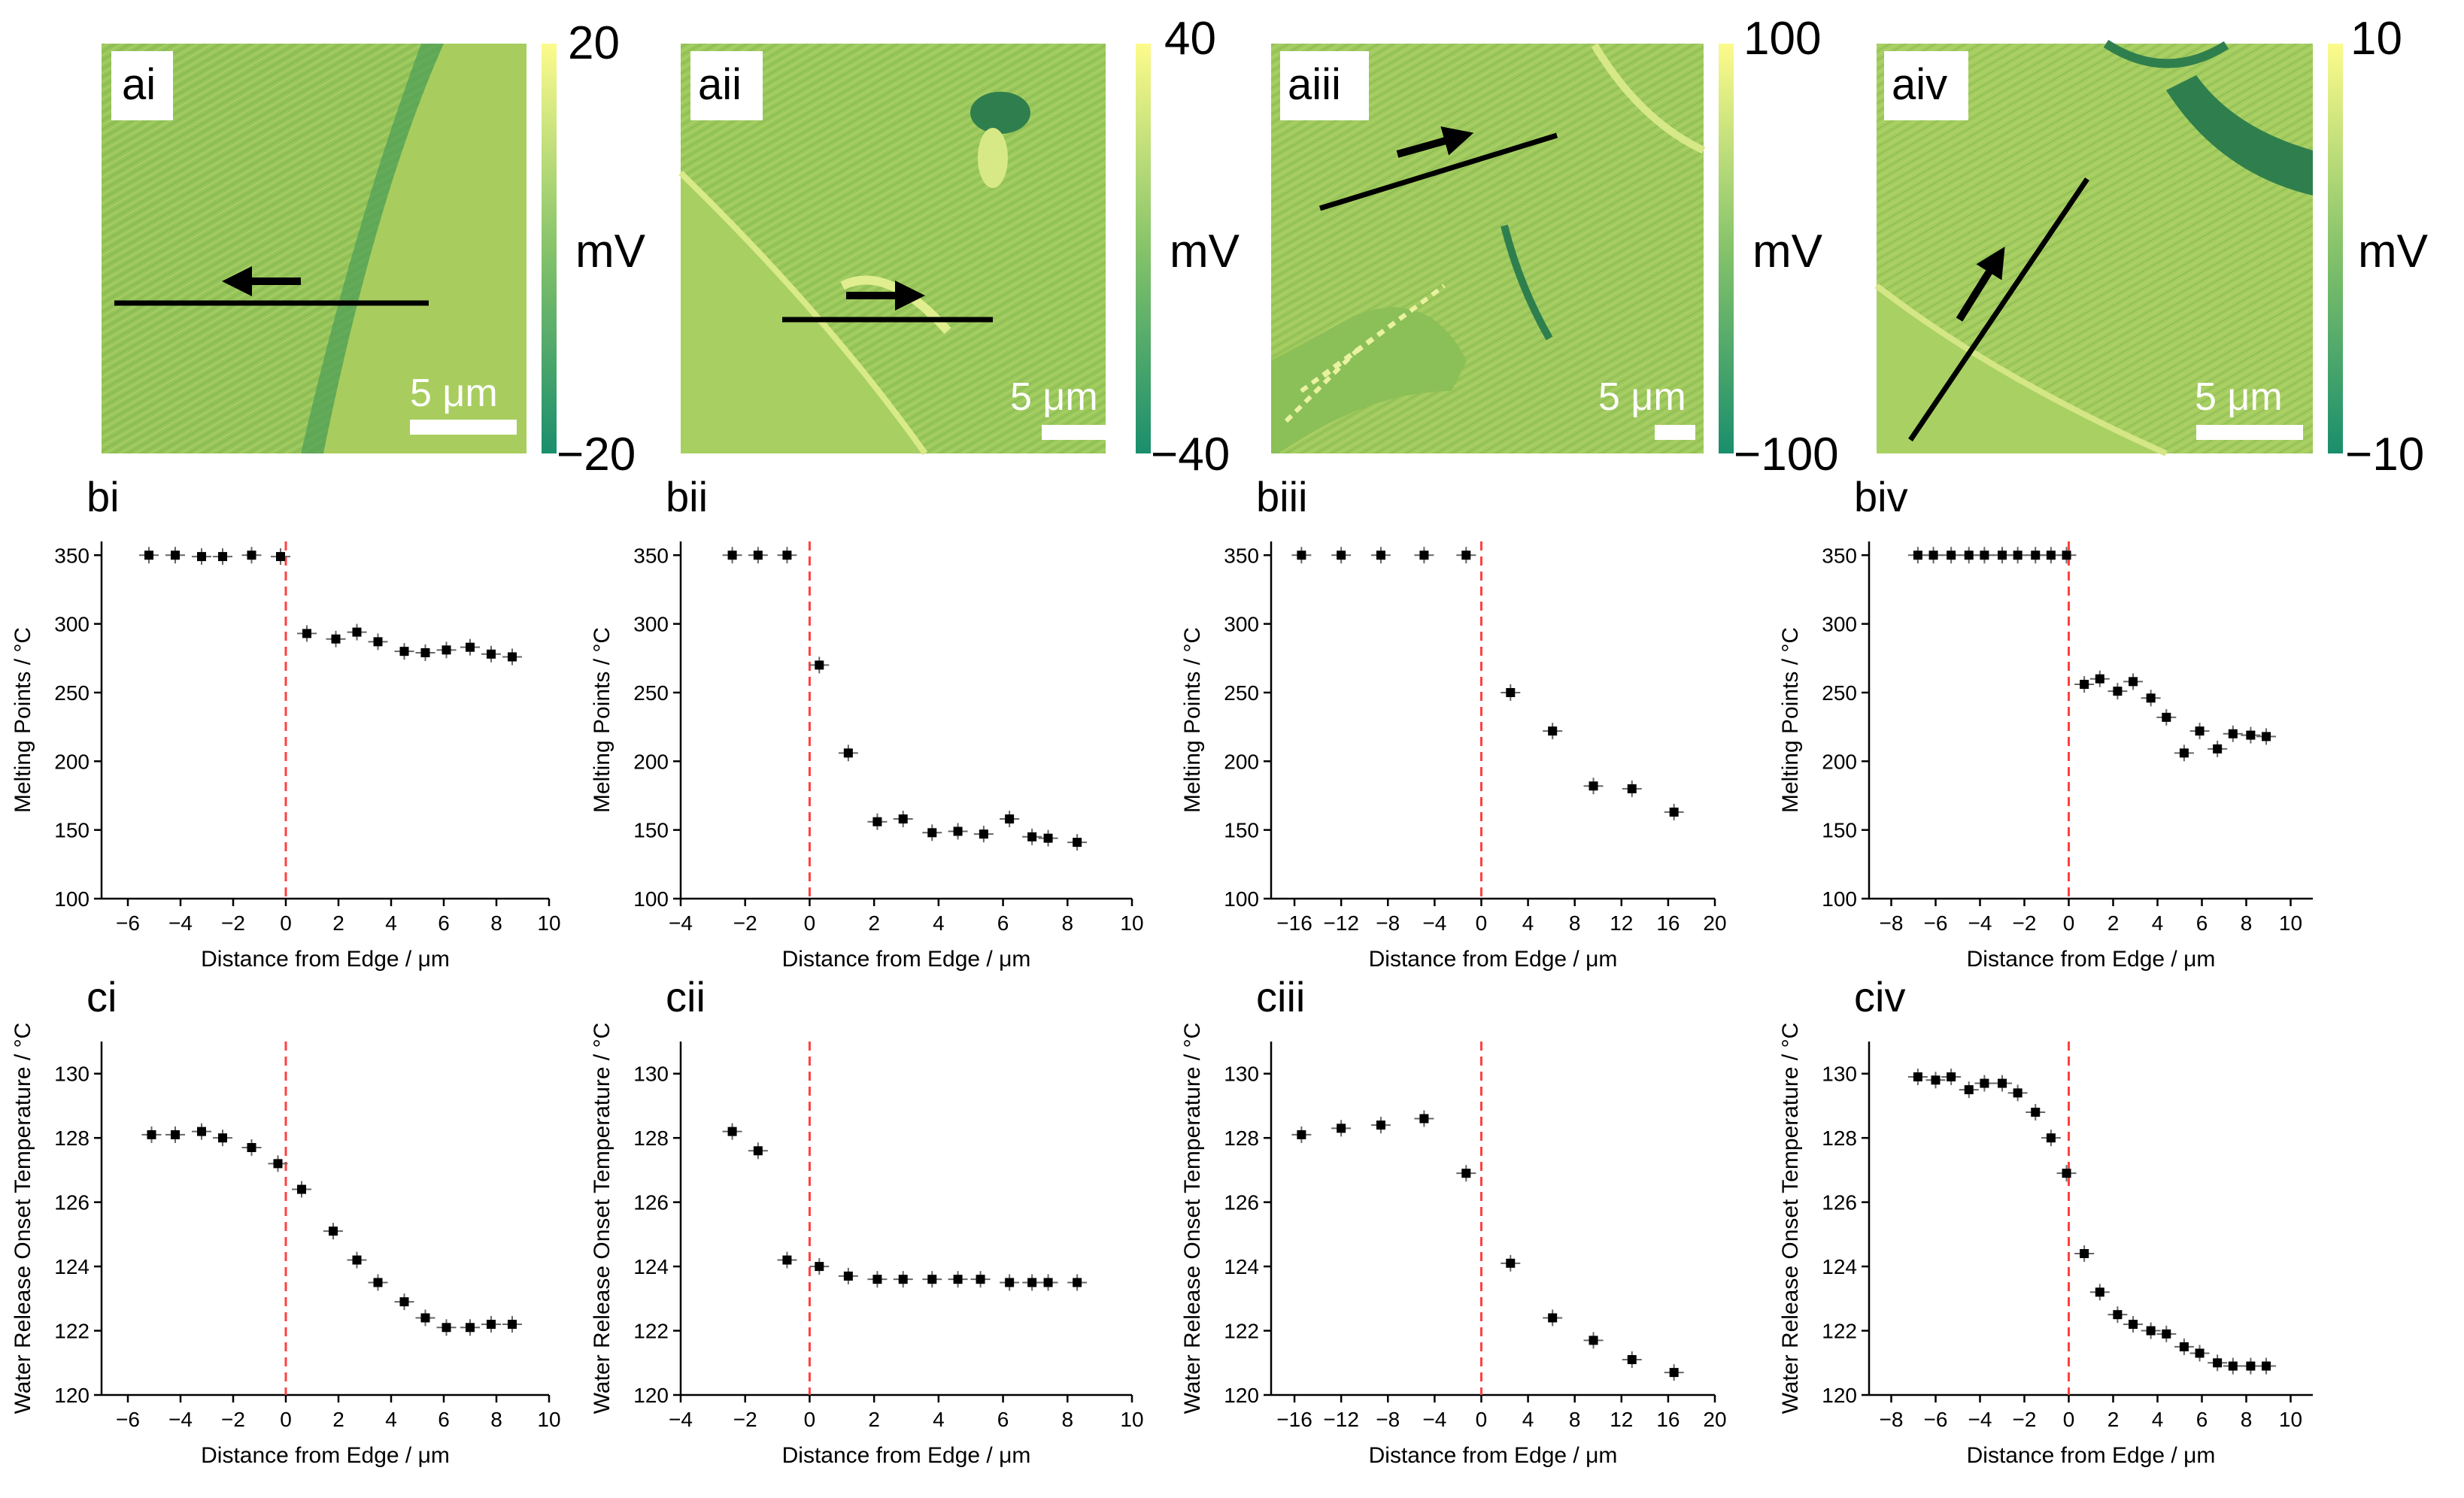 The height and width of the screenshot is (1498, 2464). I want to click on y-axis-label: Water Release Onset Temperature / °C, so click(1790, 1219).